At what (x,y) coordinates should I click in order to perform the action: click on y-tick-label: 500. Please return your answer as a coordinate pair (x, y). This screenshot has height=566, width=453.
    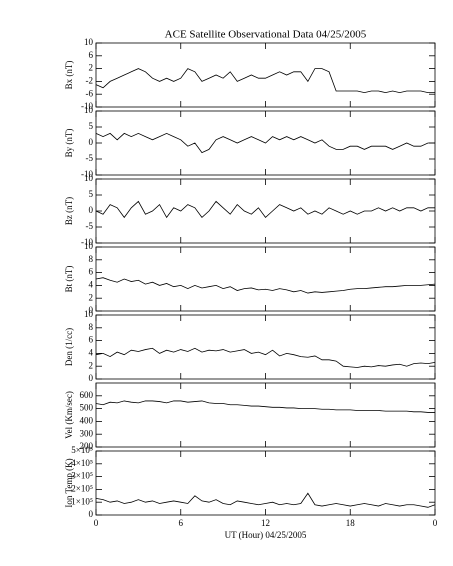
    Looking at the image, I should click on (87, 408).